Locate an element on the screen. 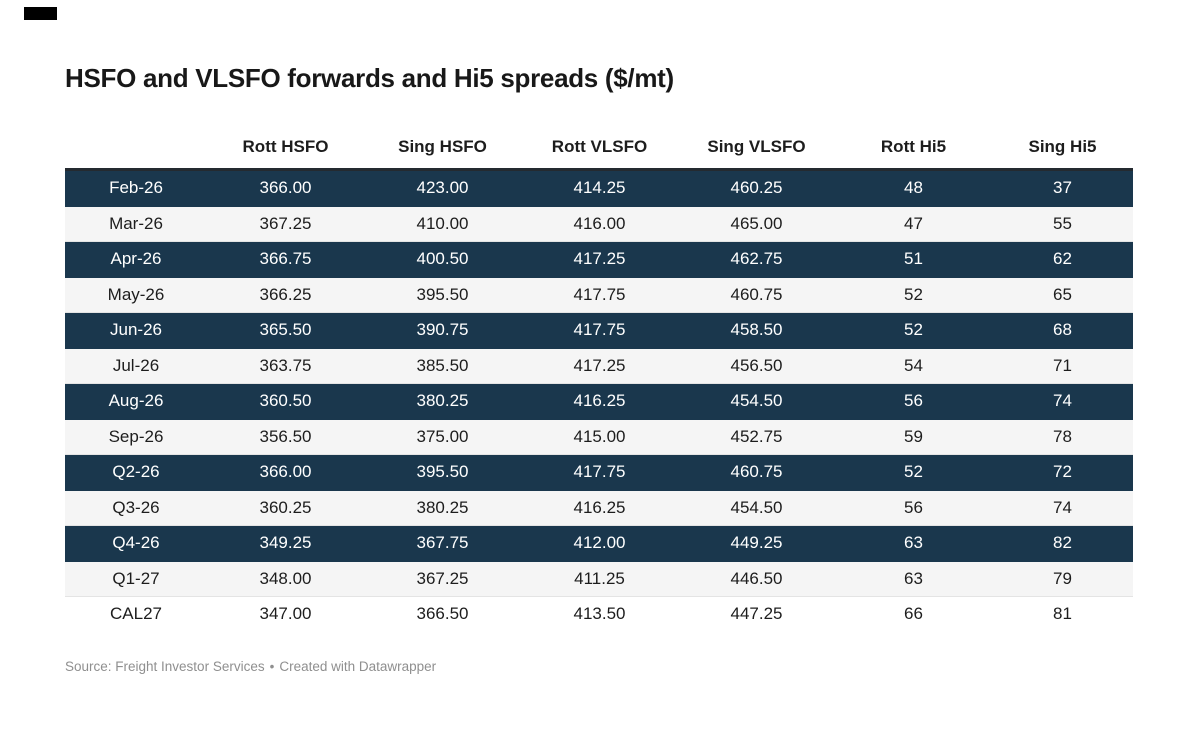  table-row: Jun-26 365.50 390.75 417.75 458.50 52 68 is located at coordinates (599, 330).